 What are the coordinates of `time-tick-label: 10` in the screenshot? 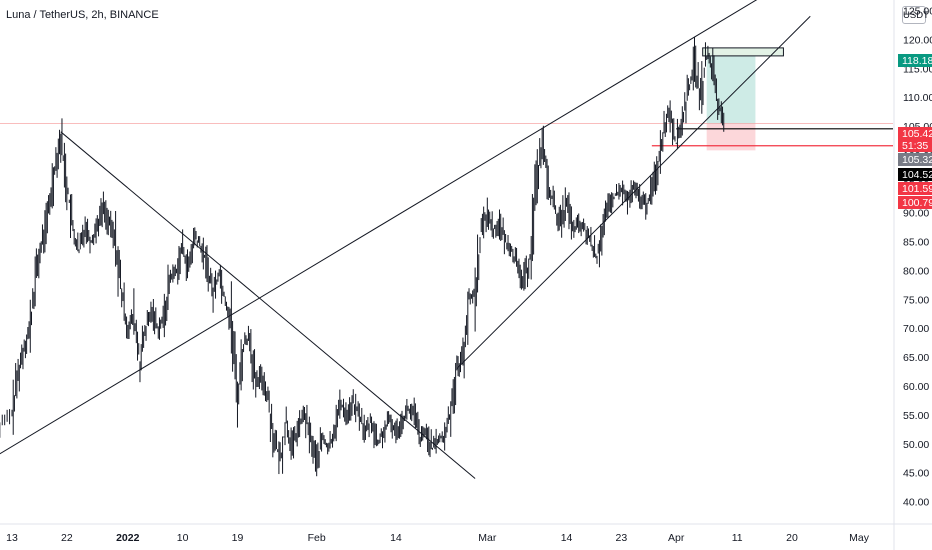 It's located at (183, 538).